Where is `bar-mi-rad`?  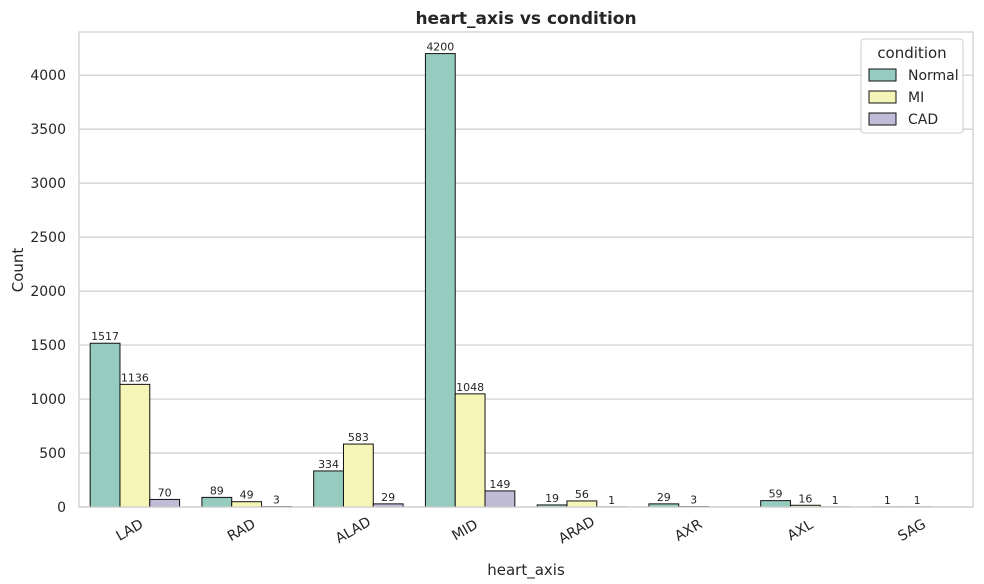 bar-mi-rad is located at coordinates (247, 504).